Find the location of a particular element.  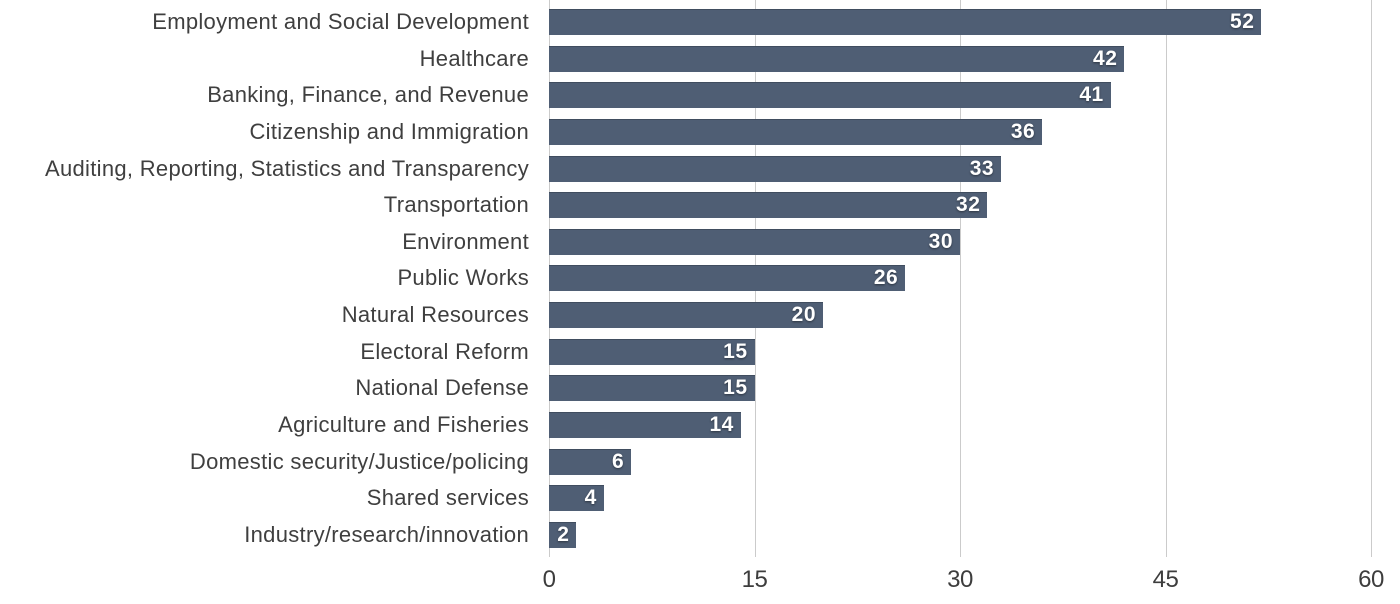

bar: 42 is located at coordinates (837, 59).